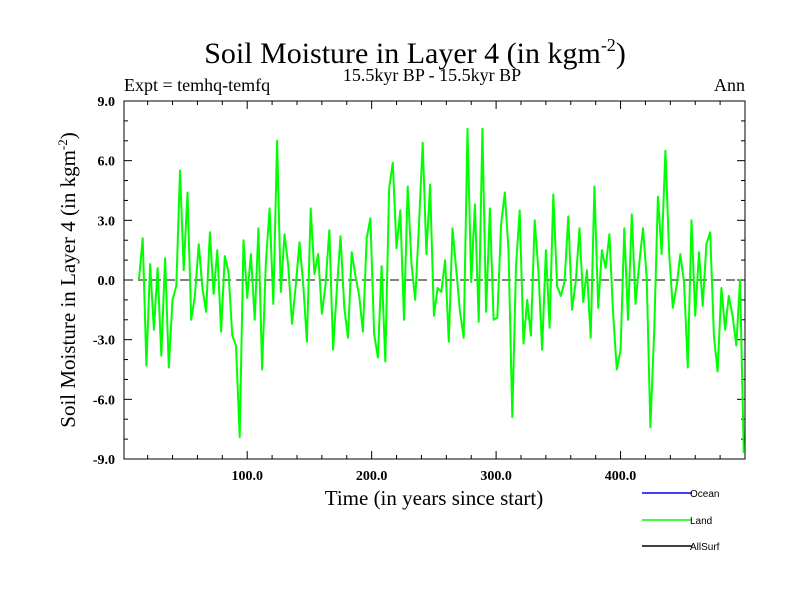 The image size is (800, 600). What do you see at coordinates (68, 135) in the screenshot?
I see `y-axis-label-suffix: )` at bounding box center [68, 135].